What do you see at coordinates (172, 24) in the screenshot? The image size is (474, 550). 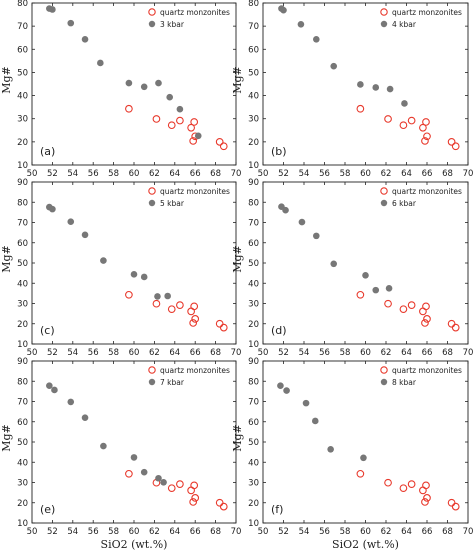 I see `legend-label: 3 kbar` at bounding box center [172, 24].